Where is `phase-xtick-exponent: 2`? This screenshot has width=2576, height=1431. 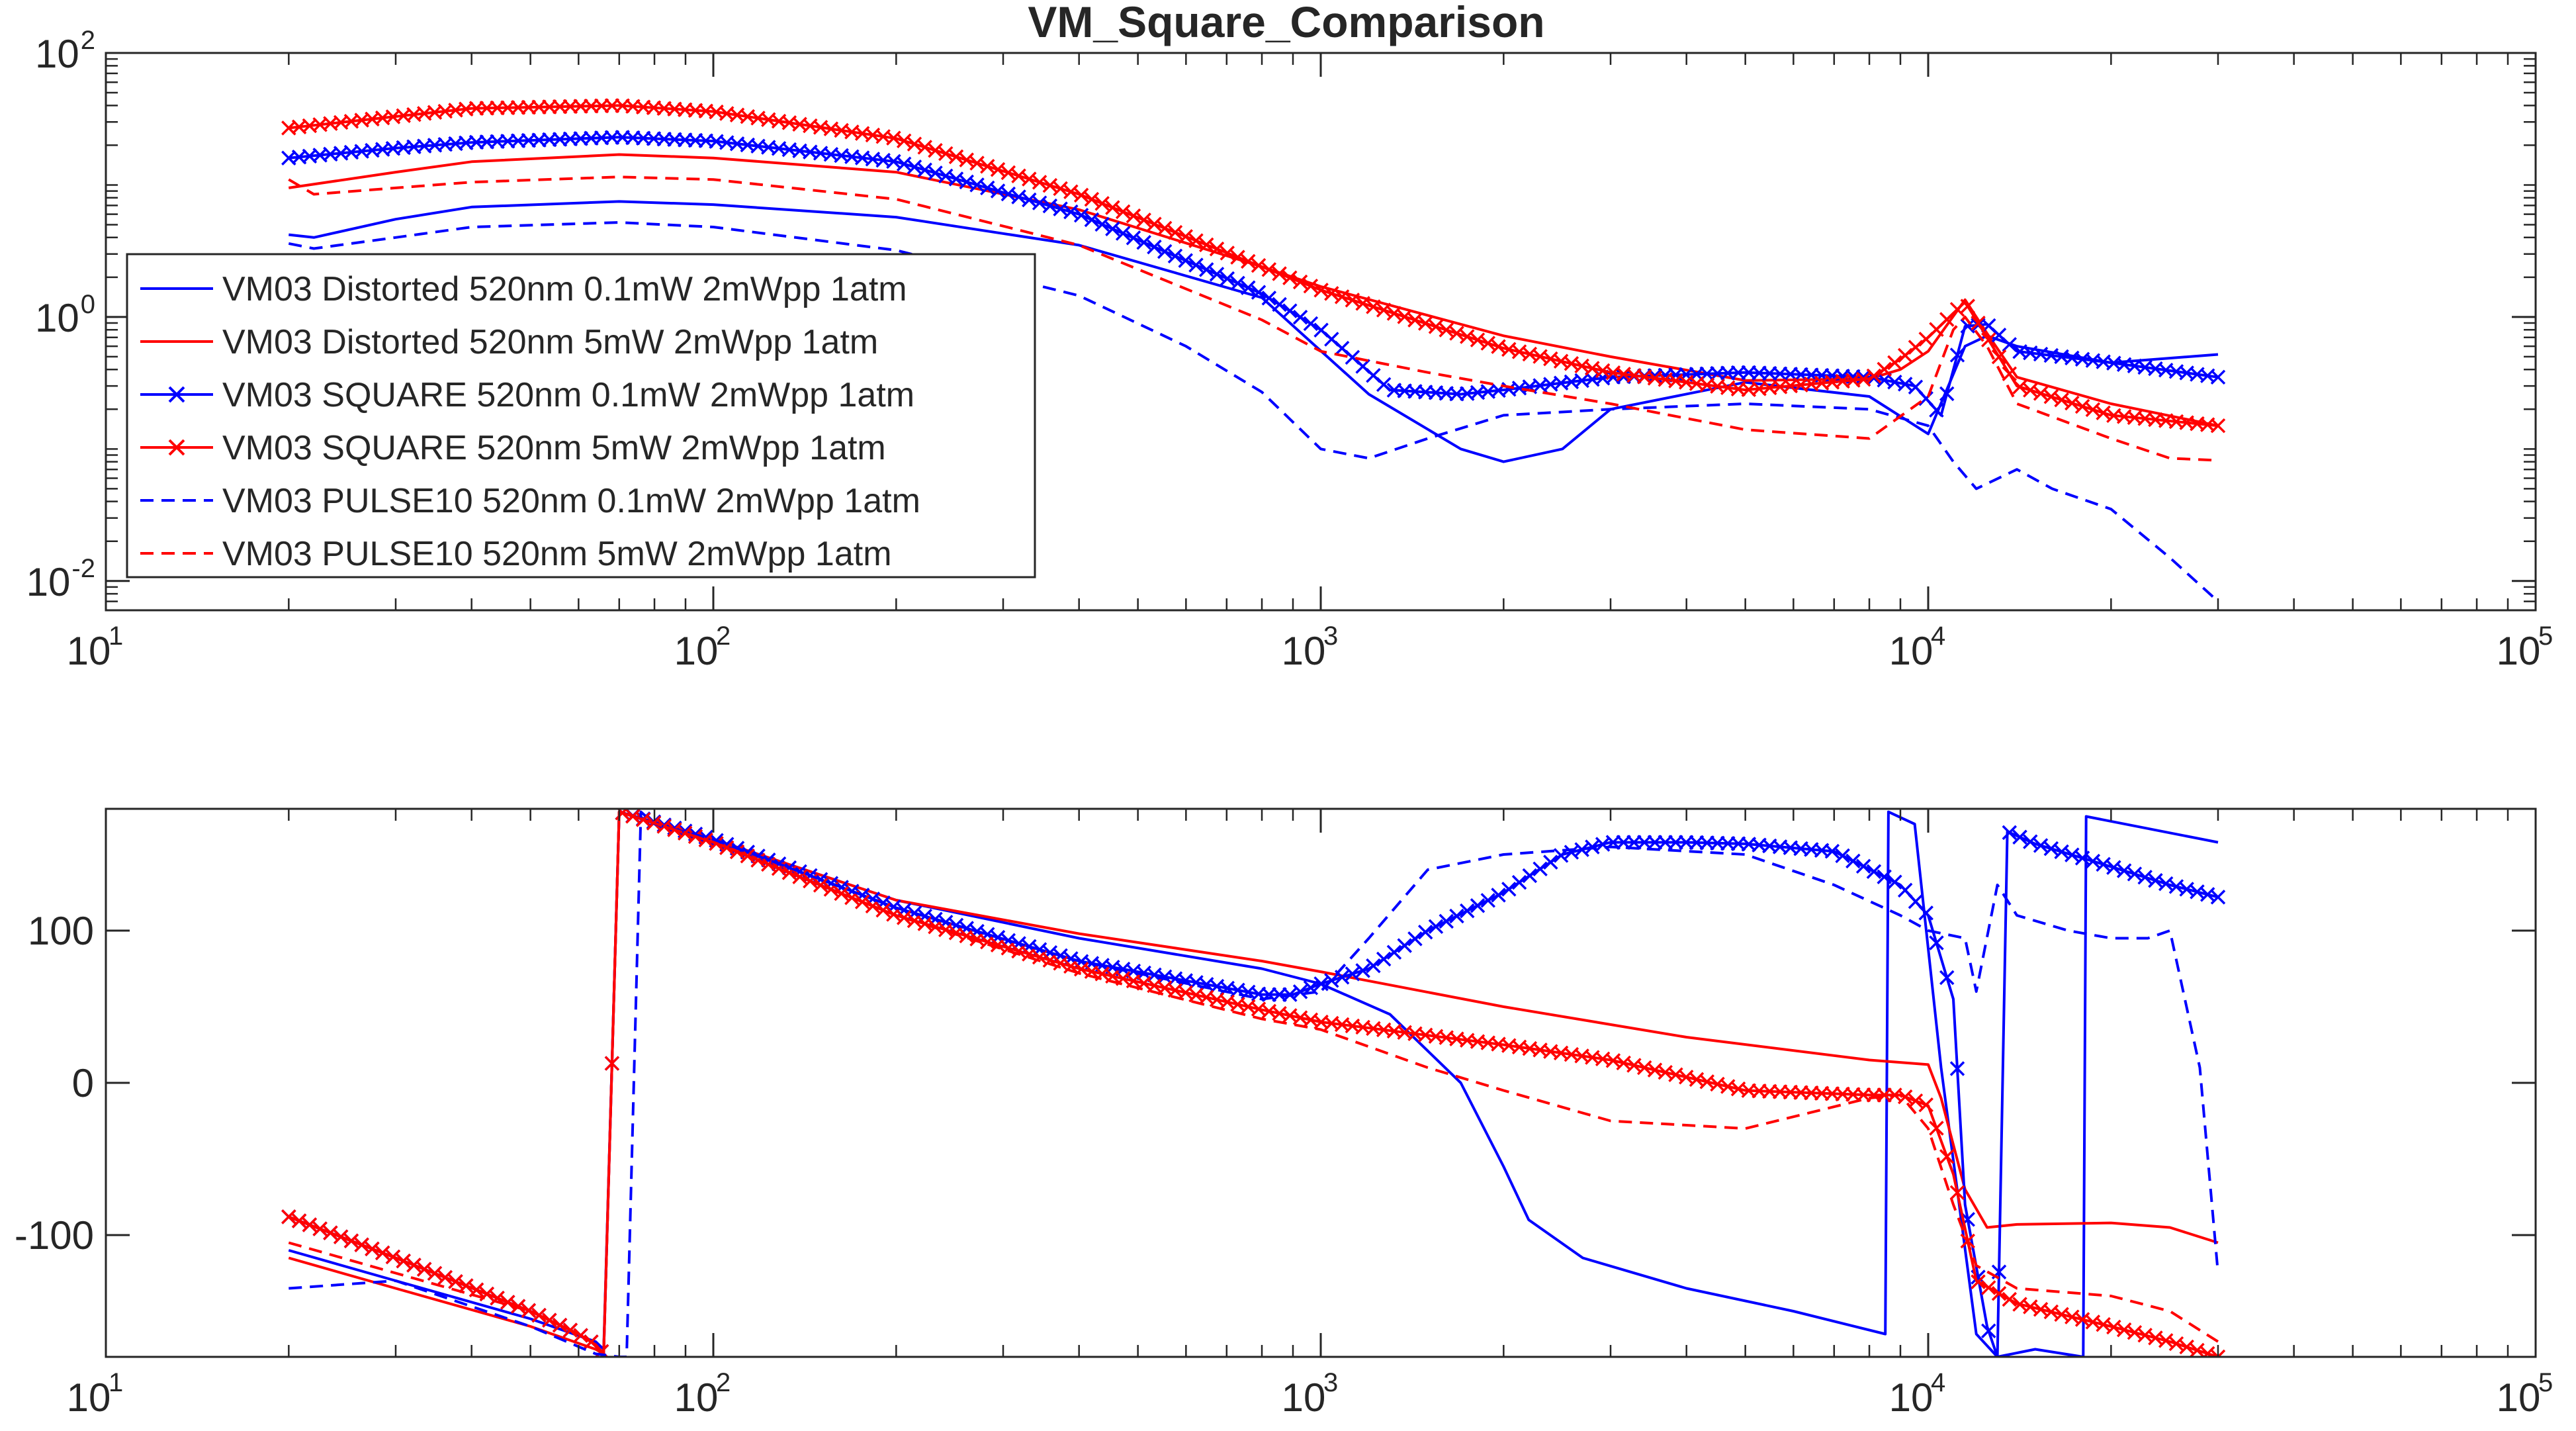
phase-xtick-exponent: 2 is located at coordinates (723, 1382).